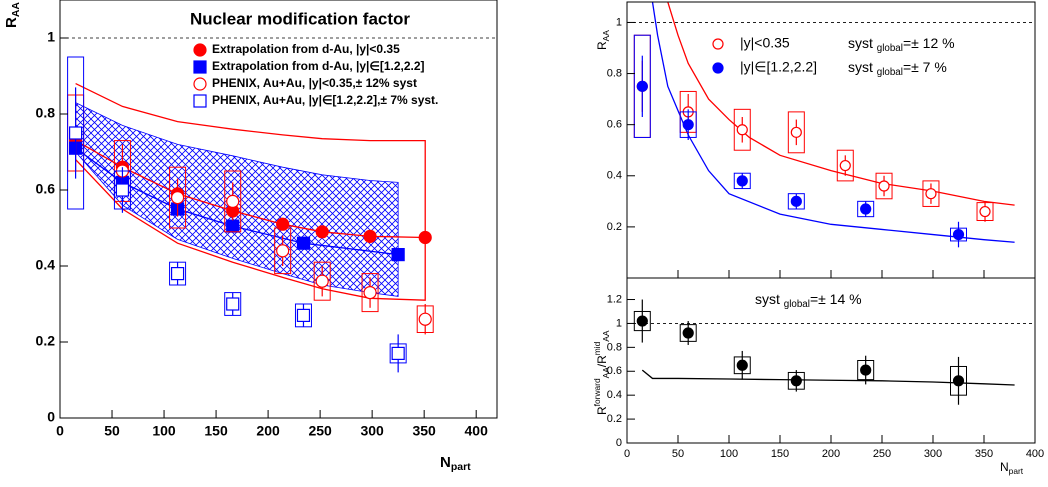 This screenshot has width=1048, height=487. Describe the element at coordinates (268, 431) in the screenshot. I see `x-tick-label: 200` at that location.